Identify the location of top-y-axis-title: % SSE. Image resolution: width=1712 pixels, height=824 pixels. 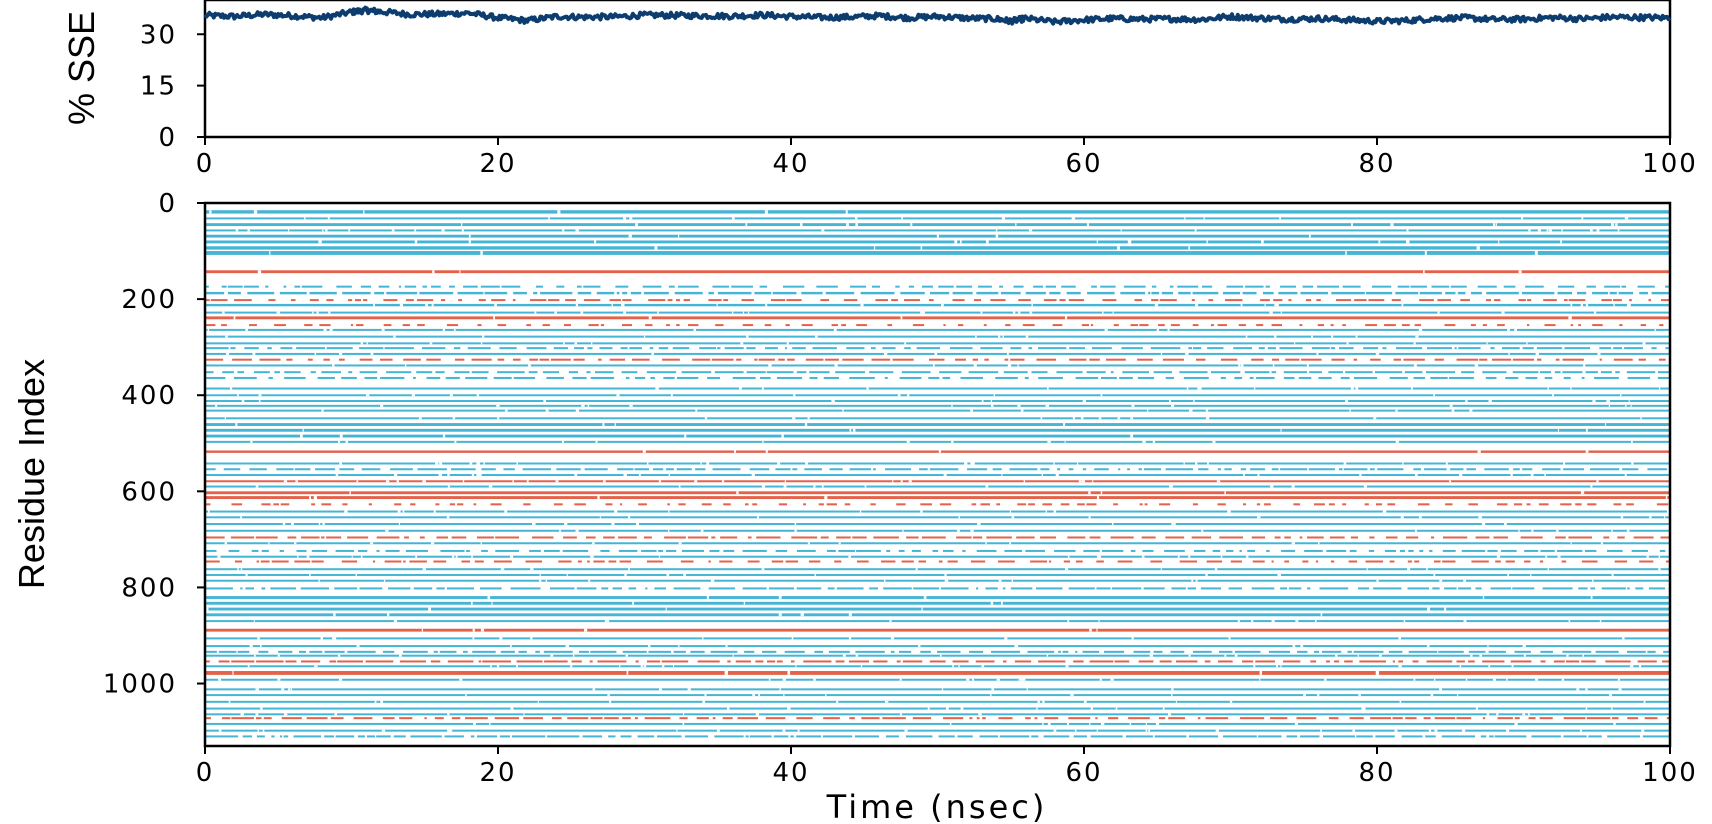
(81, 68).